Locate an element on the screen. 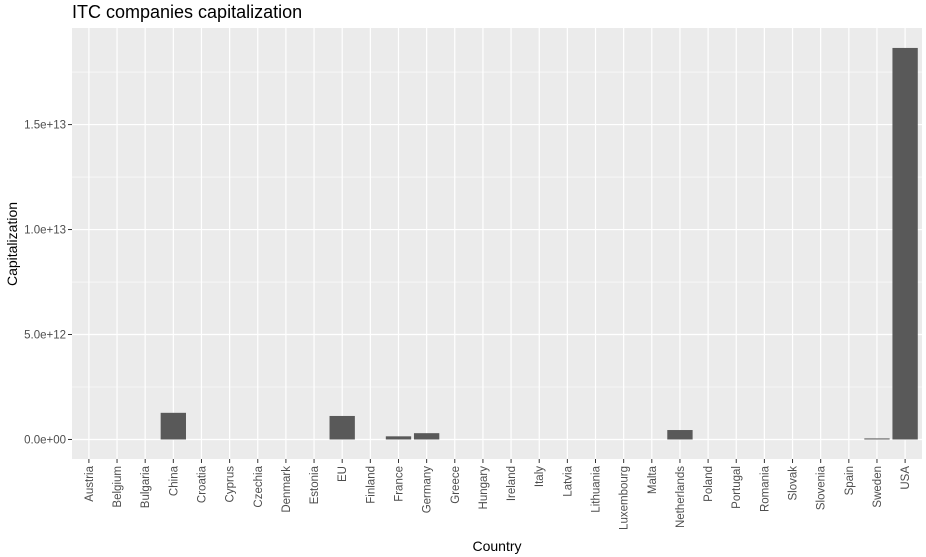 The image size is (926, 557). x-tick-label: France is located at coordinates (399, 484).